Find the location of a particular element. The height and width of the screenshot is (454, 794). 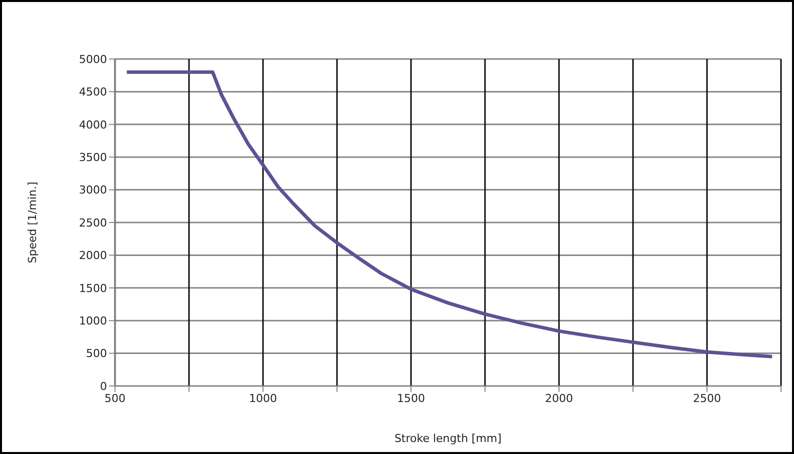

y-tick-label: 4500 is located at coordinates (93, 92).